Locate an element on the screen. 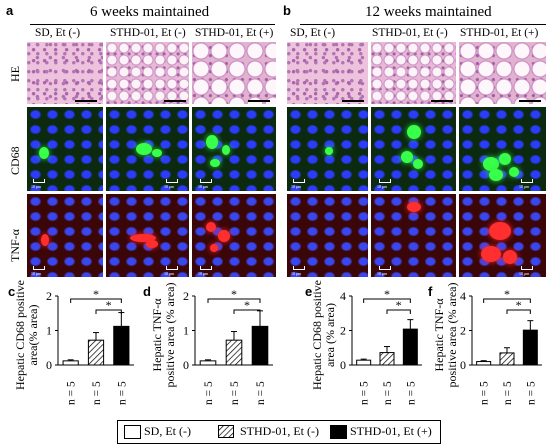 Image resolution: width=550 pixels, height=447 pixels. chart-d-tick-label: 0 is located at coordinates (186, 365).